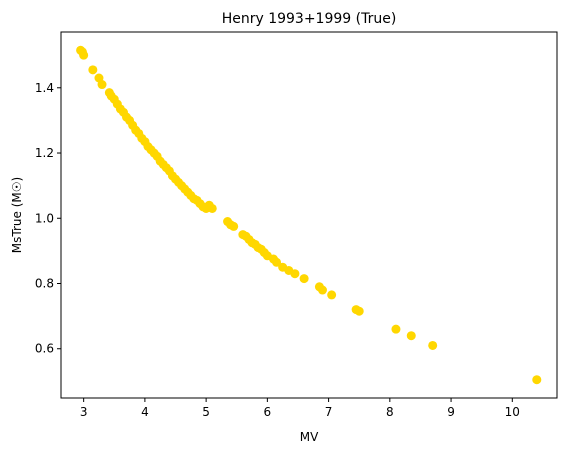  Describe the element at coordinates (145, 412) in the screenshot. I see `x-tick-label: 4` at that location.